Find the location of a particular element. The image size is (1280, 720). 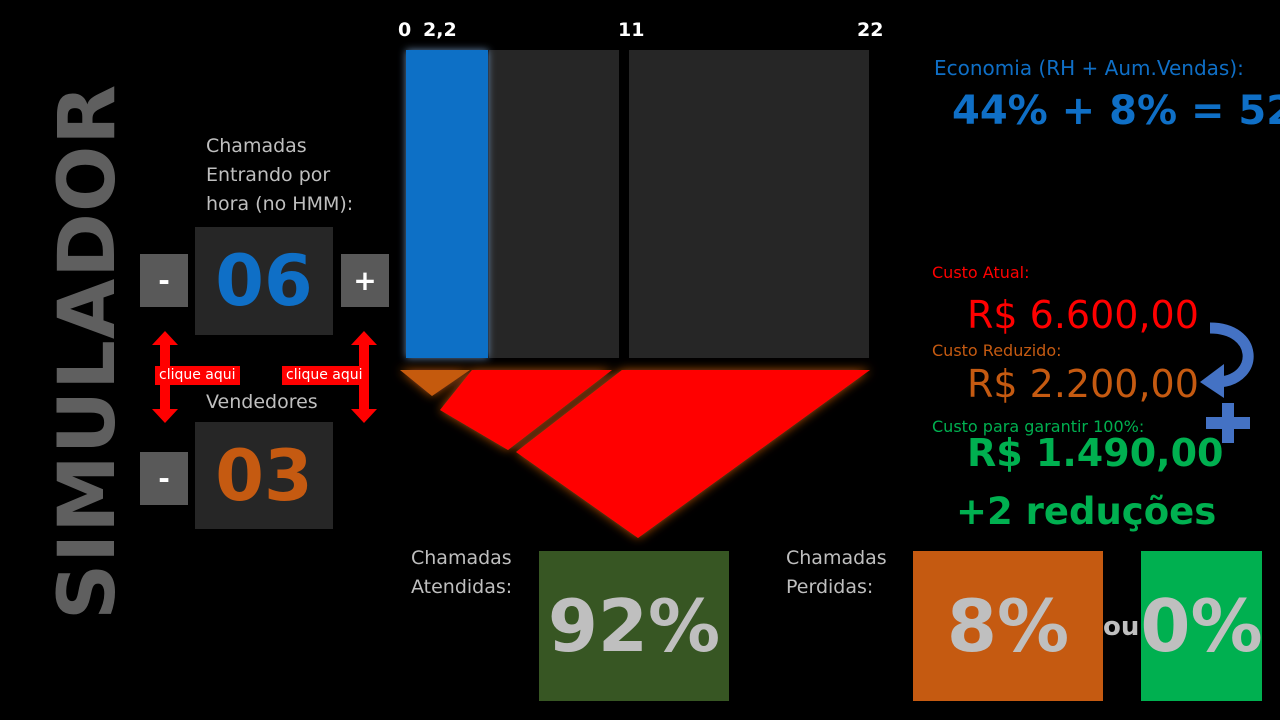

alt-lost-value: 0% is located at coordinates (1201, 626).